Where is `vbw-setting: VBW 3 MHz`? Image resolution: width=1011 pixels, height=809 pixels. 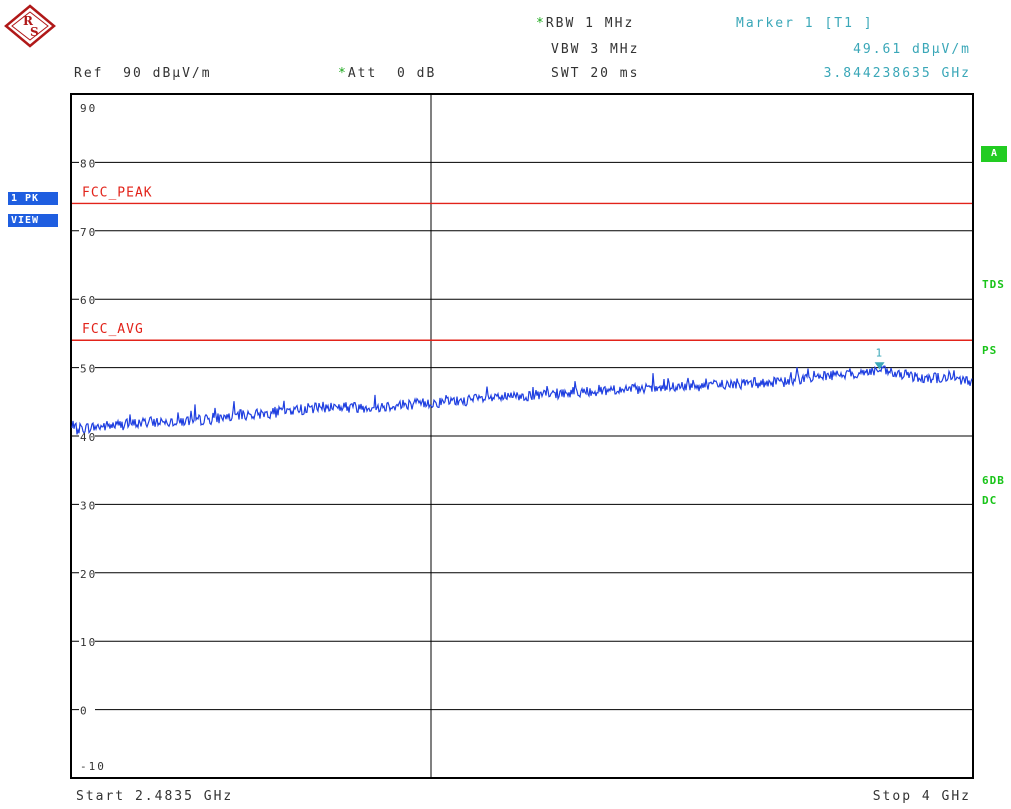
vbw-setting: VBW 3 MHz is located at coordinates (595, 49).